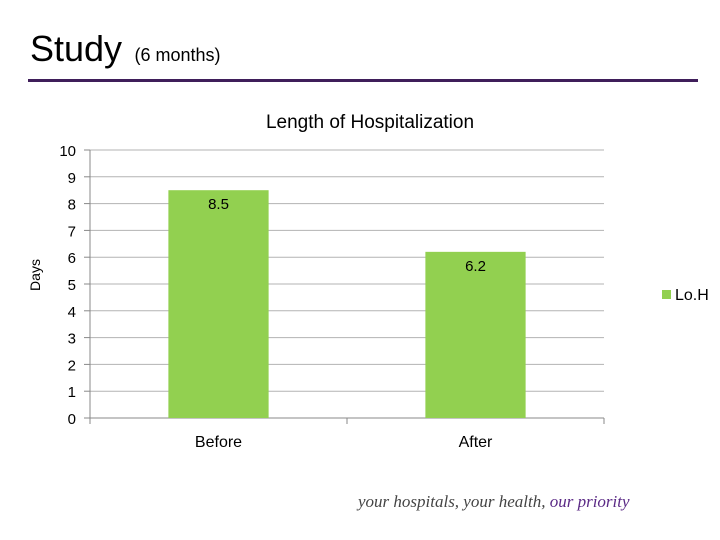 The image size is (720, 540). What do you see at coordinates (475, 334) in the screenshot?
I see `bar-after` at bounding box center [475, 334].